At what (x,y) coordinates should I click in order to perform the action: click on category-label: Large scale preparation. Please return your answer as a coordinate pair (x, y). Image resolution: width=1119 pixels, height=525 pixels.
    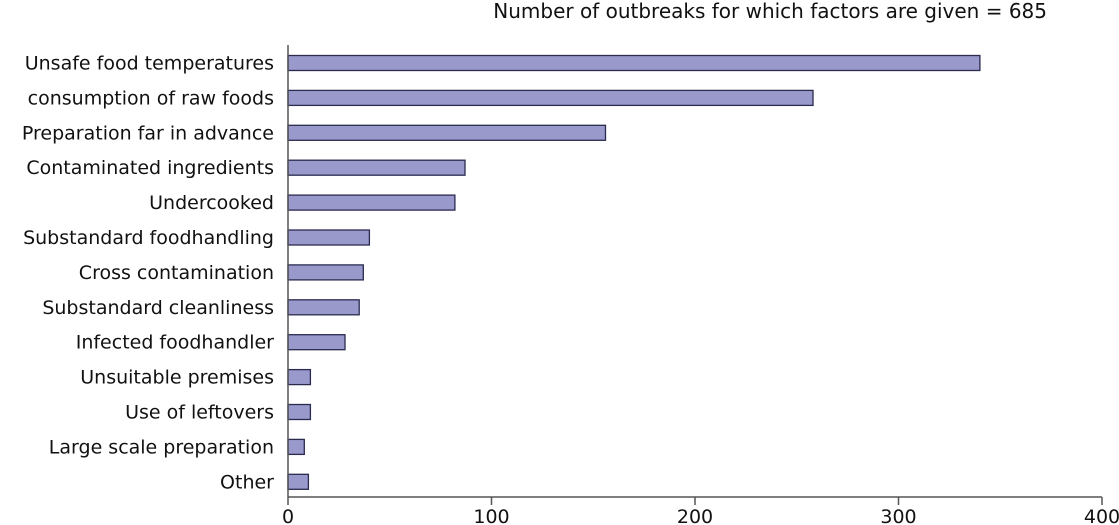
    Looking at the image, I should click on (161, 447).